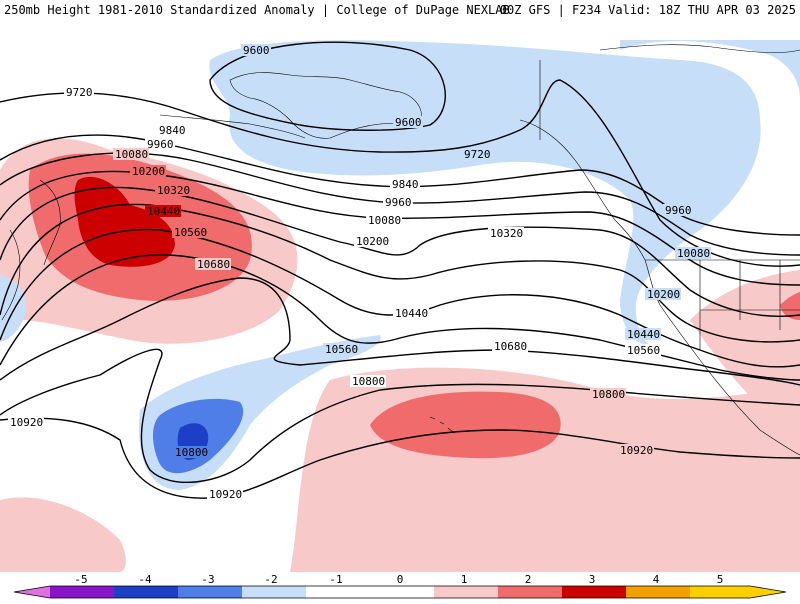  What do you see at coordinates (592, 579) in the screenshot?
I see `colorbar-tick: 3` at bounding box center [592, 579].